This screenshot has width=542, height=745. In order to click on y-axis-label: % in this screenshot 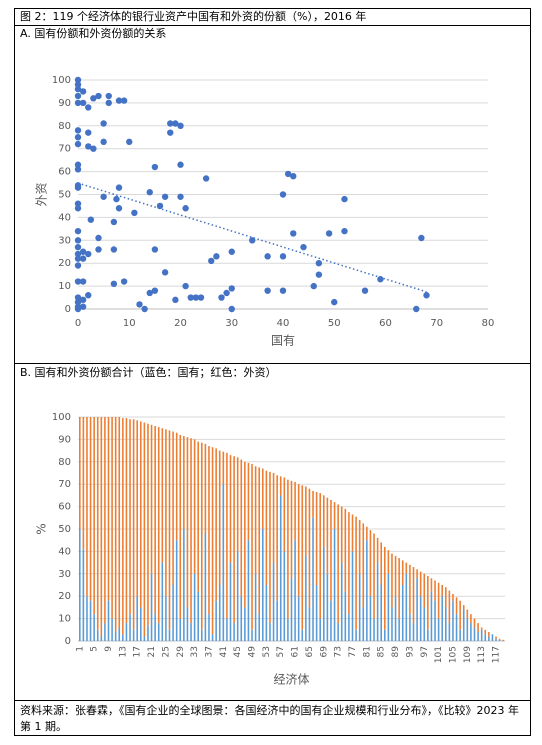, I will do `click(42, 528)`.